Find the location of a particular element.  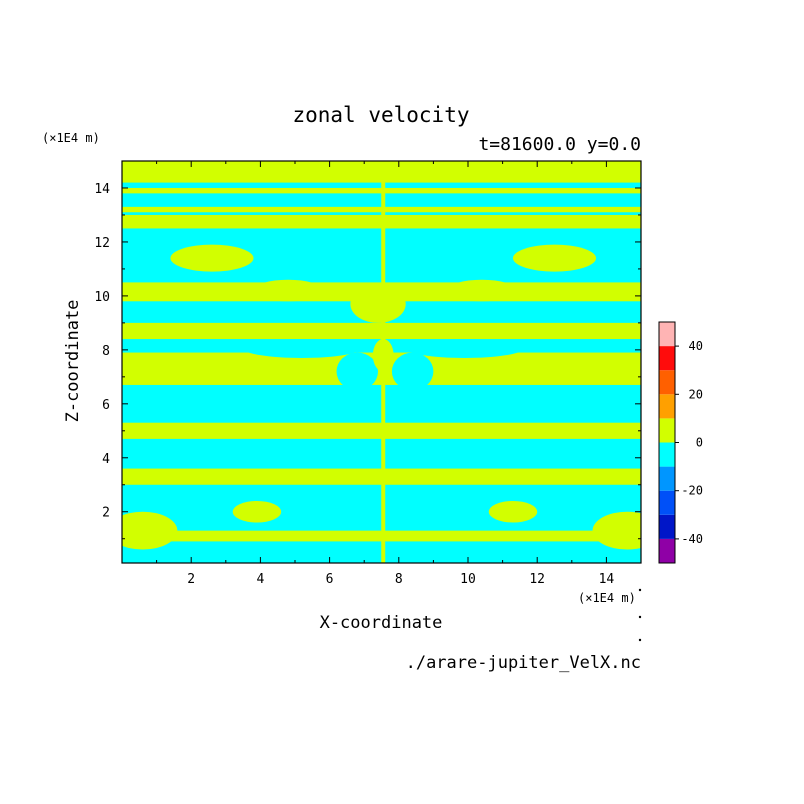

y-axis-label: Z-coordinate is located at coordinates (73, 361).